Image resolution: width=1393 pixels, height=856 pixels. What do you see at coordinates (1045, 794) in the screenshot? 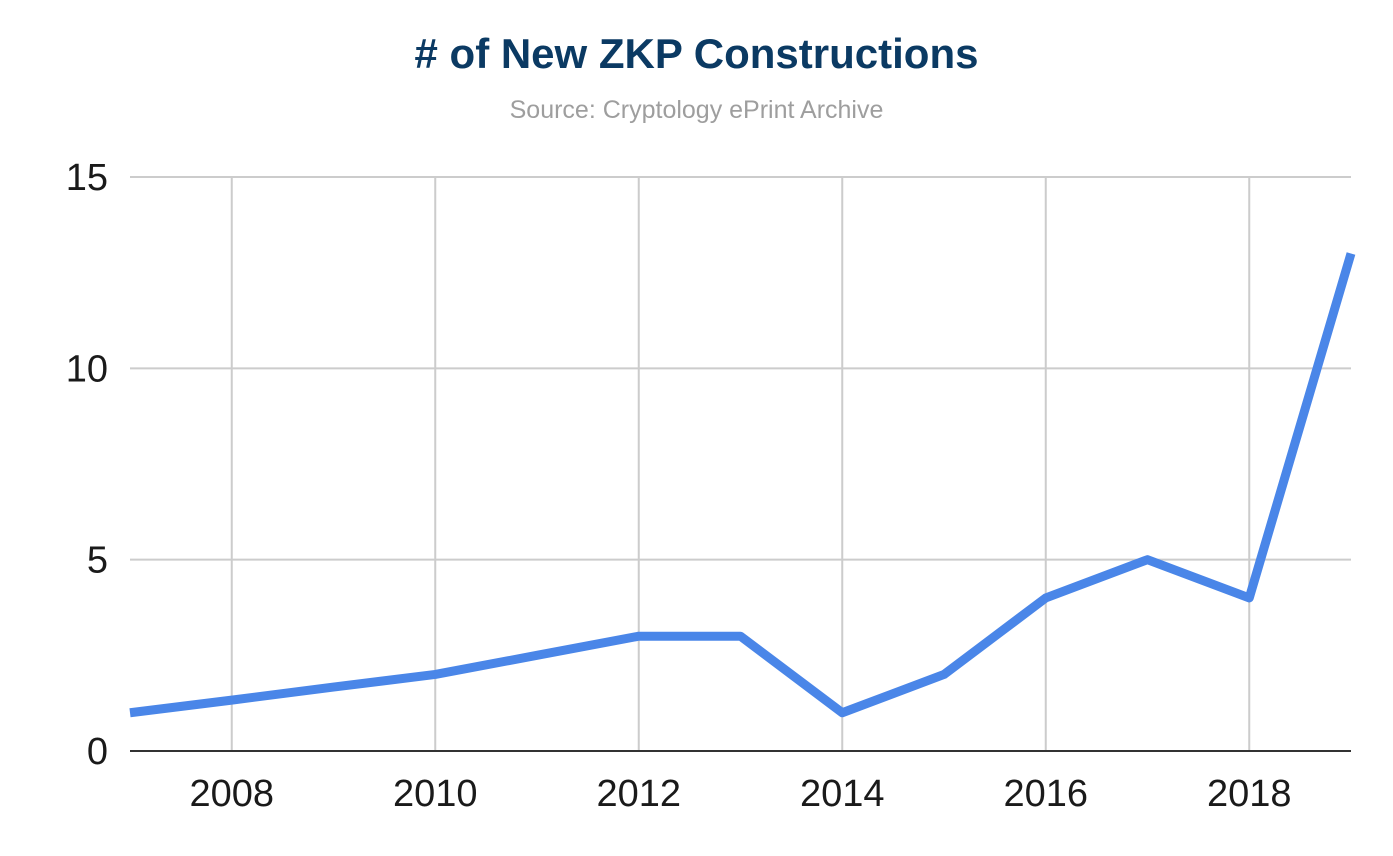
I see `x-tick-label: 2016` at bounding box center [1045, 794].